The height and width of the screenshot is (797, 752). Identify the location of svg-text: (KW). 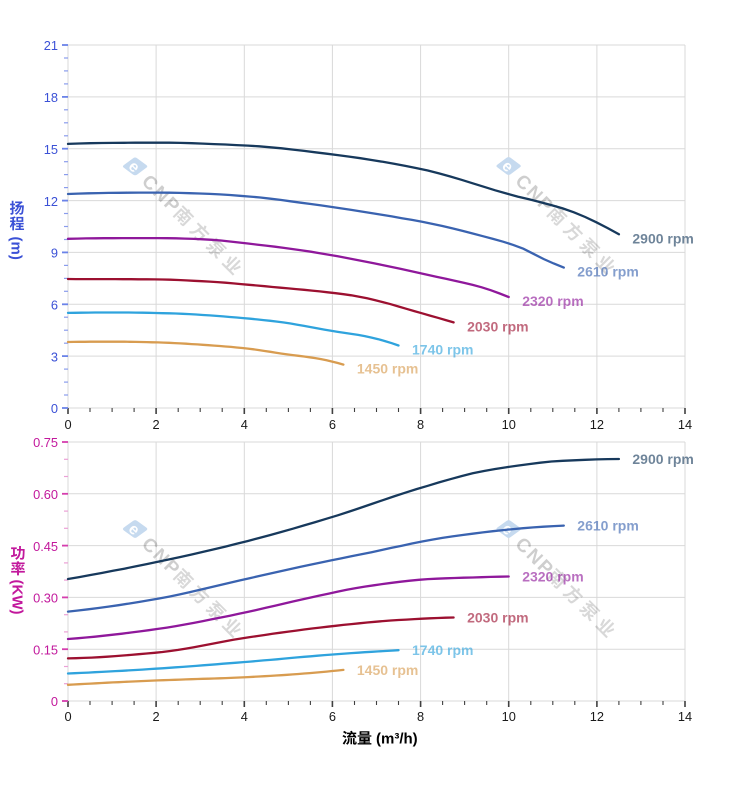
(17, 597).